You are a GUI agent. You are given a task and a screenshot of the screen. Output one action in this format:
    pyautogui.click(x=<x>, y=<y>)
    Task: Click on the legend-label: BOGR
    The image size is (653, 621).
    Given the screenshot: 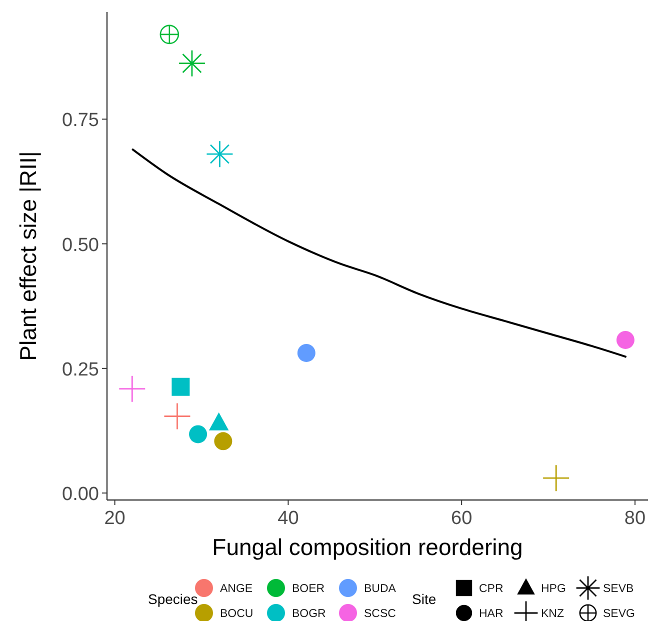 What is the action you would take?
    pyautogui.click(x=309, y=614)
    